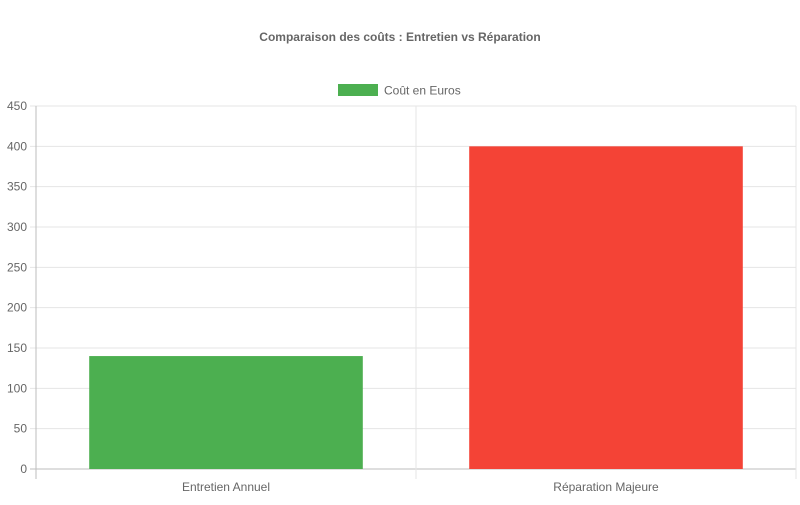  Describe the element at coordinates (17, 388) in the screenshot. I see `y-tick-label: 100` at that location.